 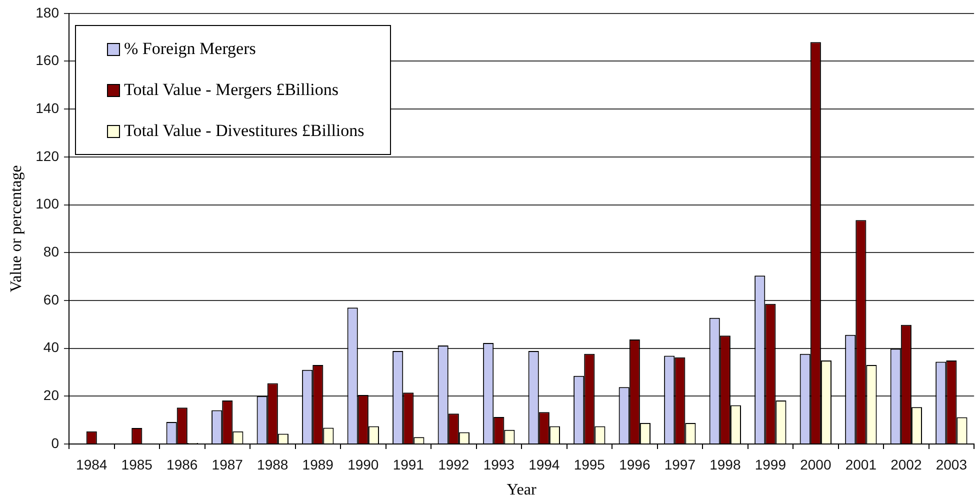 What do you see at coordinates (48, 108) in the screenshot?
I see `y-tick-label: 140` at bounding box center [48, 108].